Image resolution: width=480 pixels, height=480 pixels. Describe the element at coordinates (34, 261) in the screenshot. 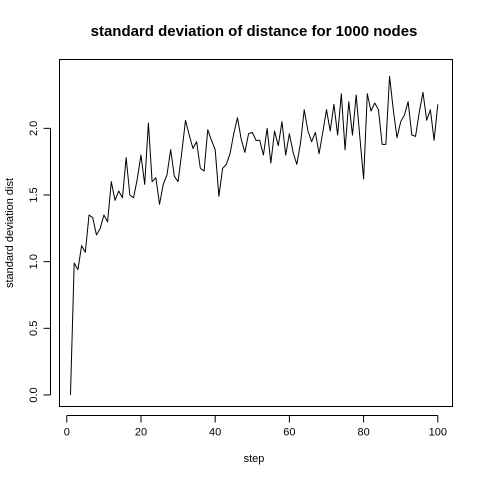

I see `y-tick-label: 1.0` at that location.